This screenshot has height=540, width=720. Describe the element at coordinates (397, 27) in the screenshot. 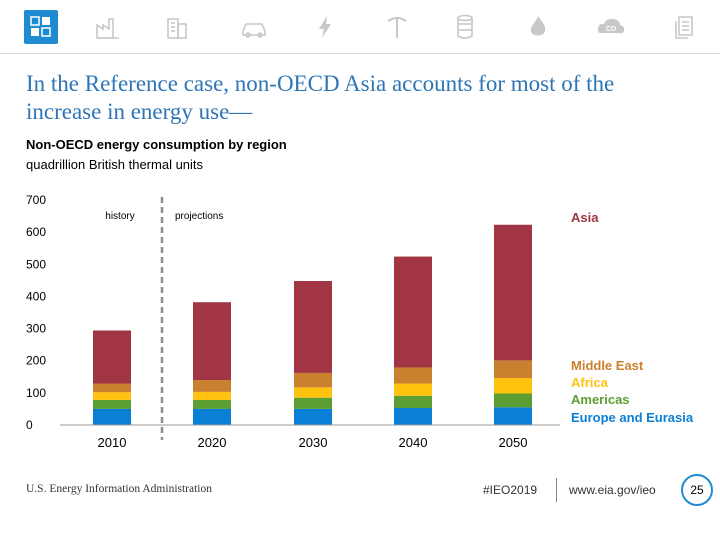

I see `mining-icon` at that location.